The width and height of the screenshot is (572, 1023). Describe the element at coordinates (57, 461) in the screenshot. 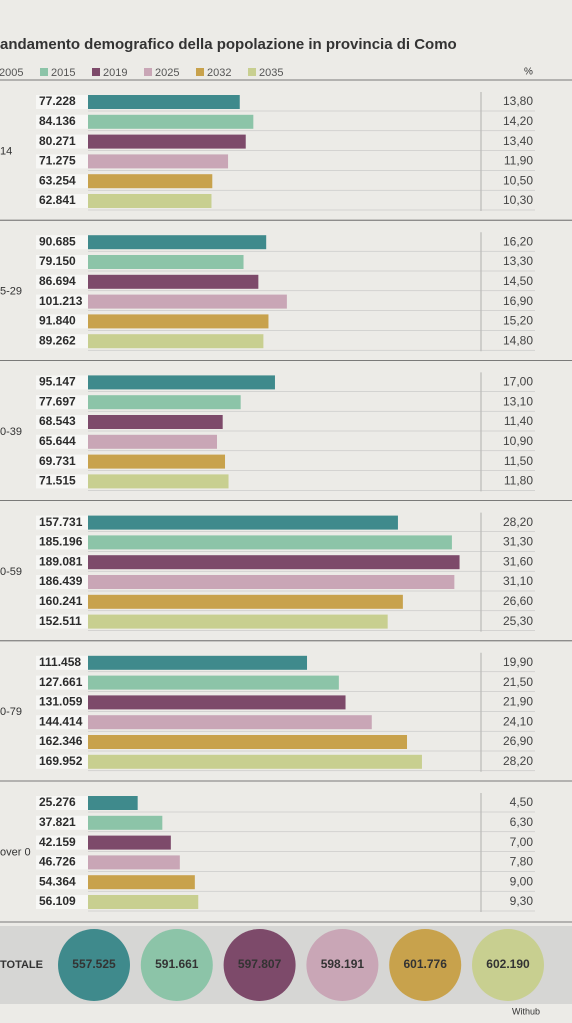

I see `bar-value-label: 69.731` at that location.